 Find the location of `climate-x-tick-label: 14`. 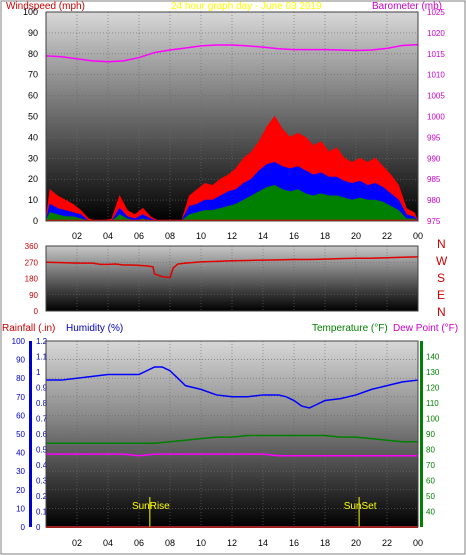

climate-x-tick-label: 14 is located at coordinates (263, 543).